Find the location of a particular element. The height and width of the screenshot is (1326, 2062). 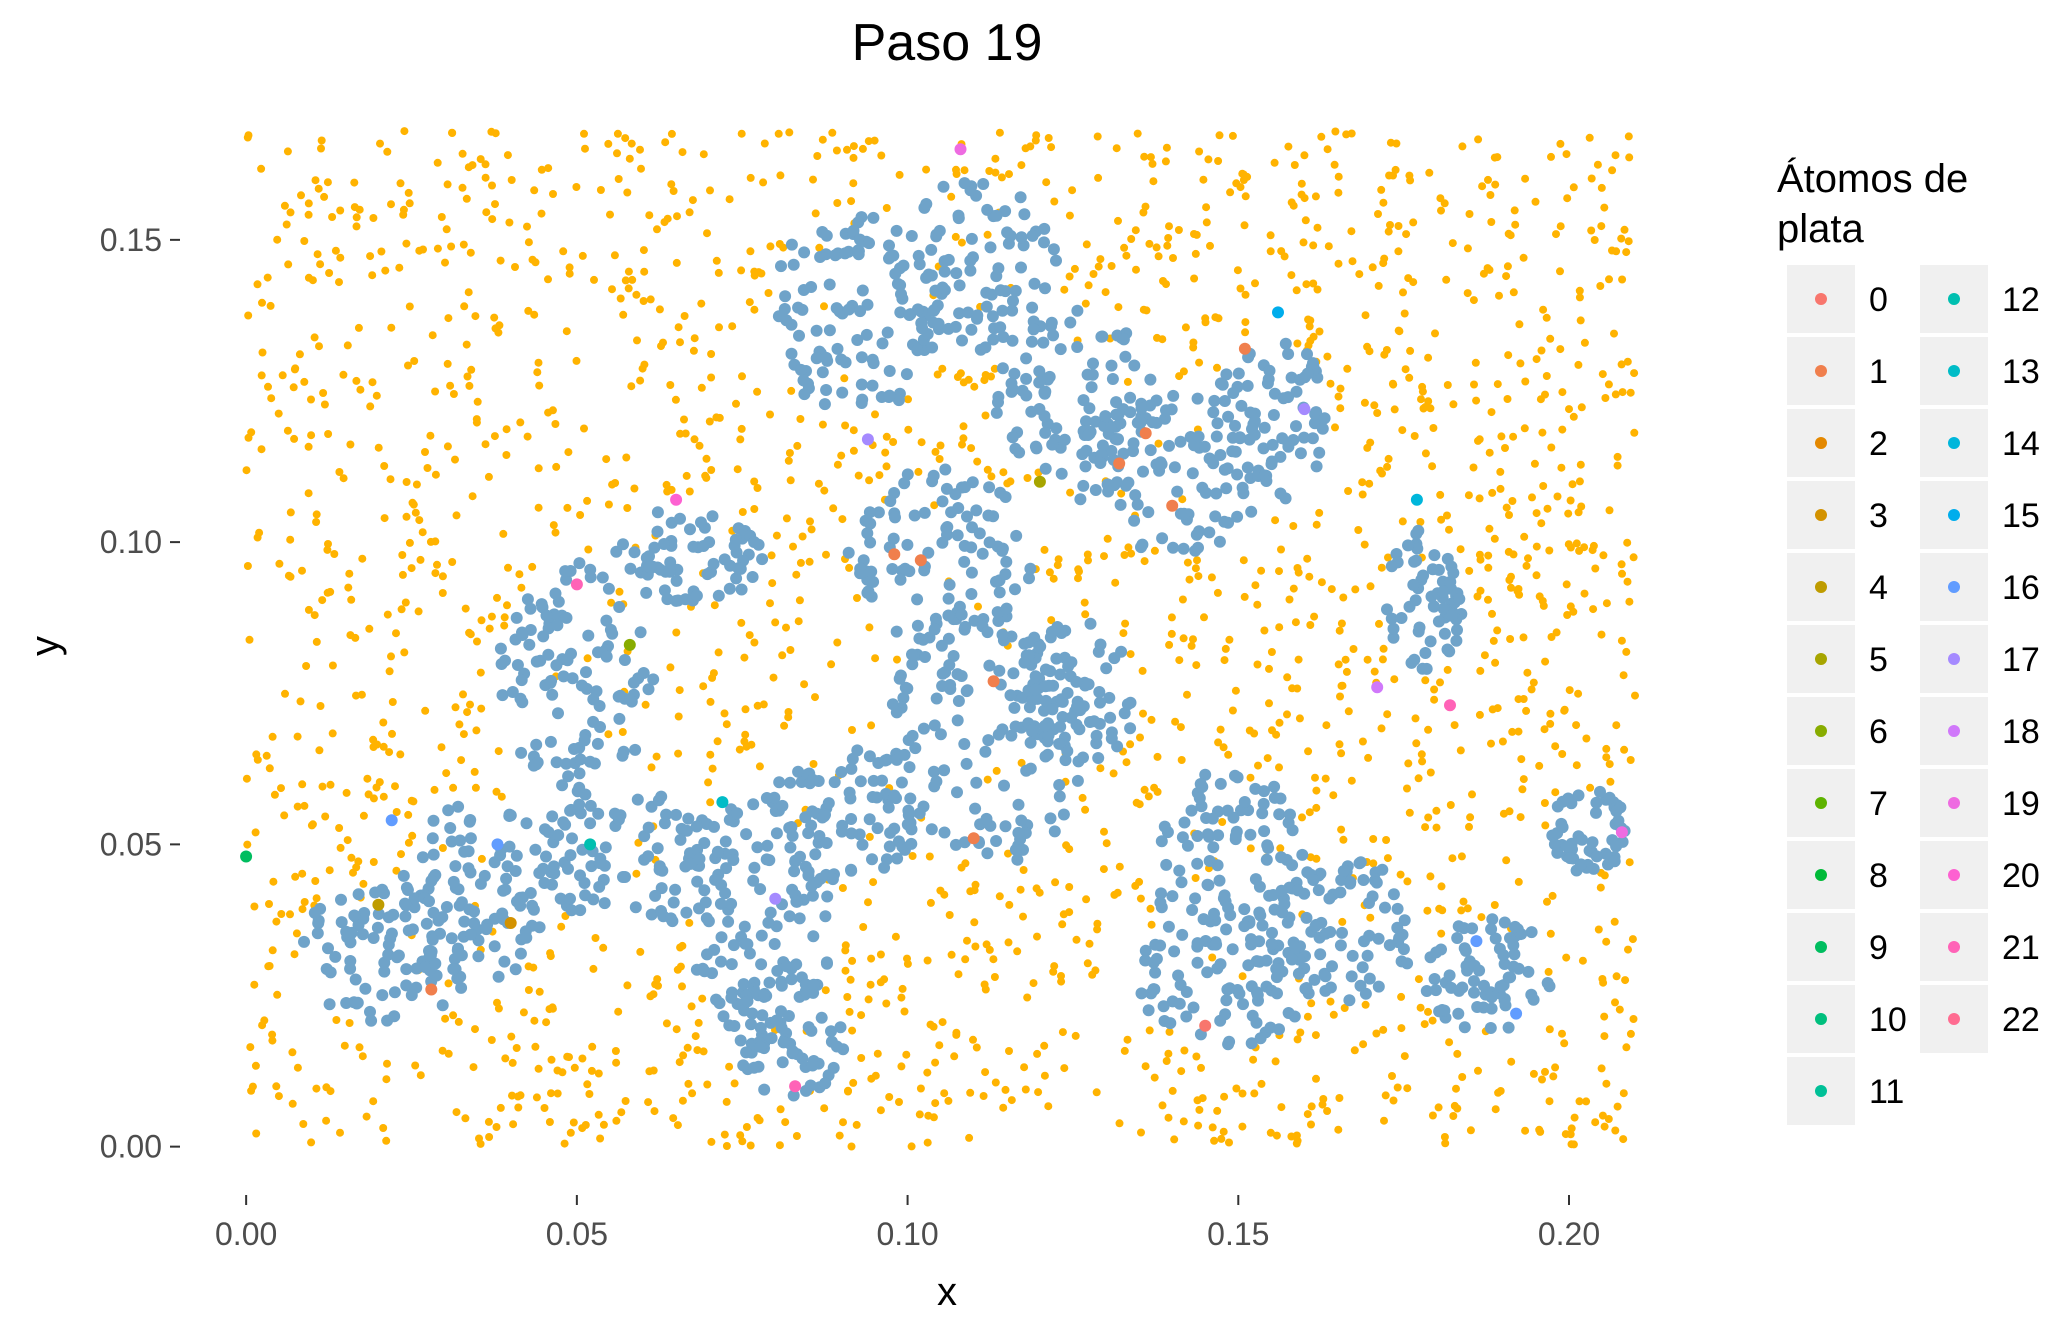

y-tick-label: 0.00 is located at coordinates (131, 1147).